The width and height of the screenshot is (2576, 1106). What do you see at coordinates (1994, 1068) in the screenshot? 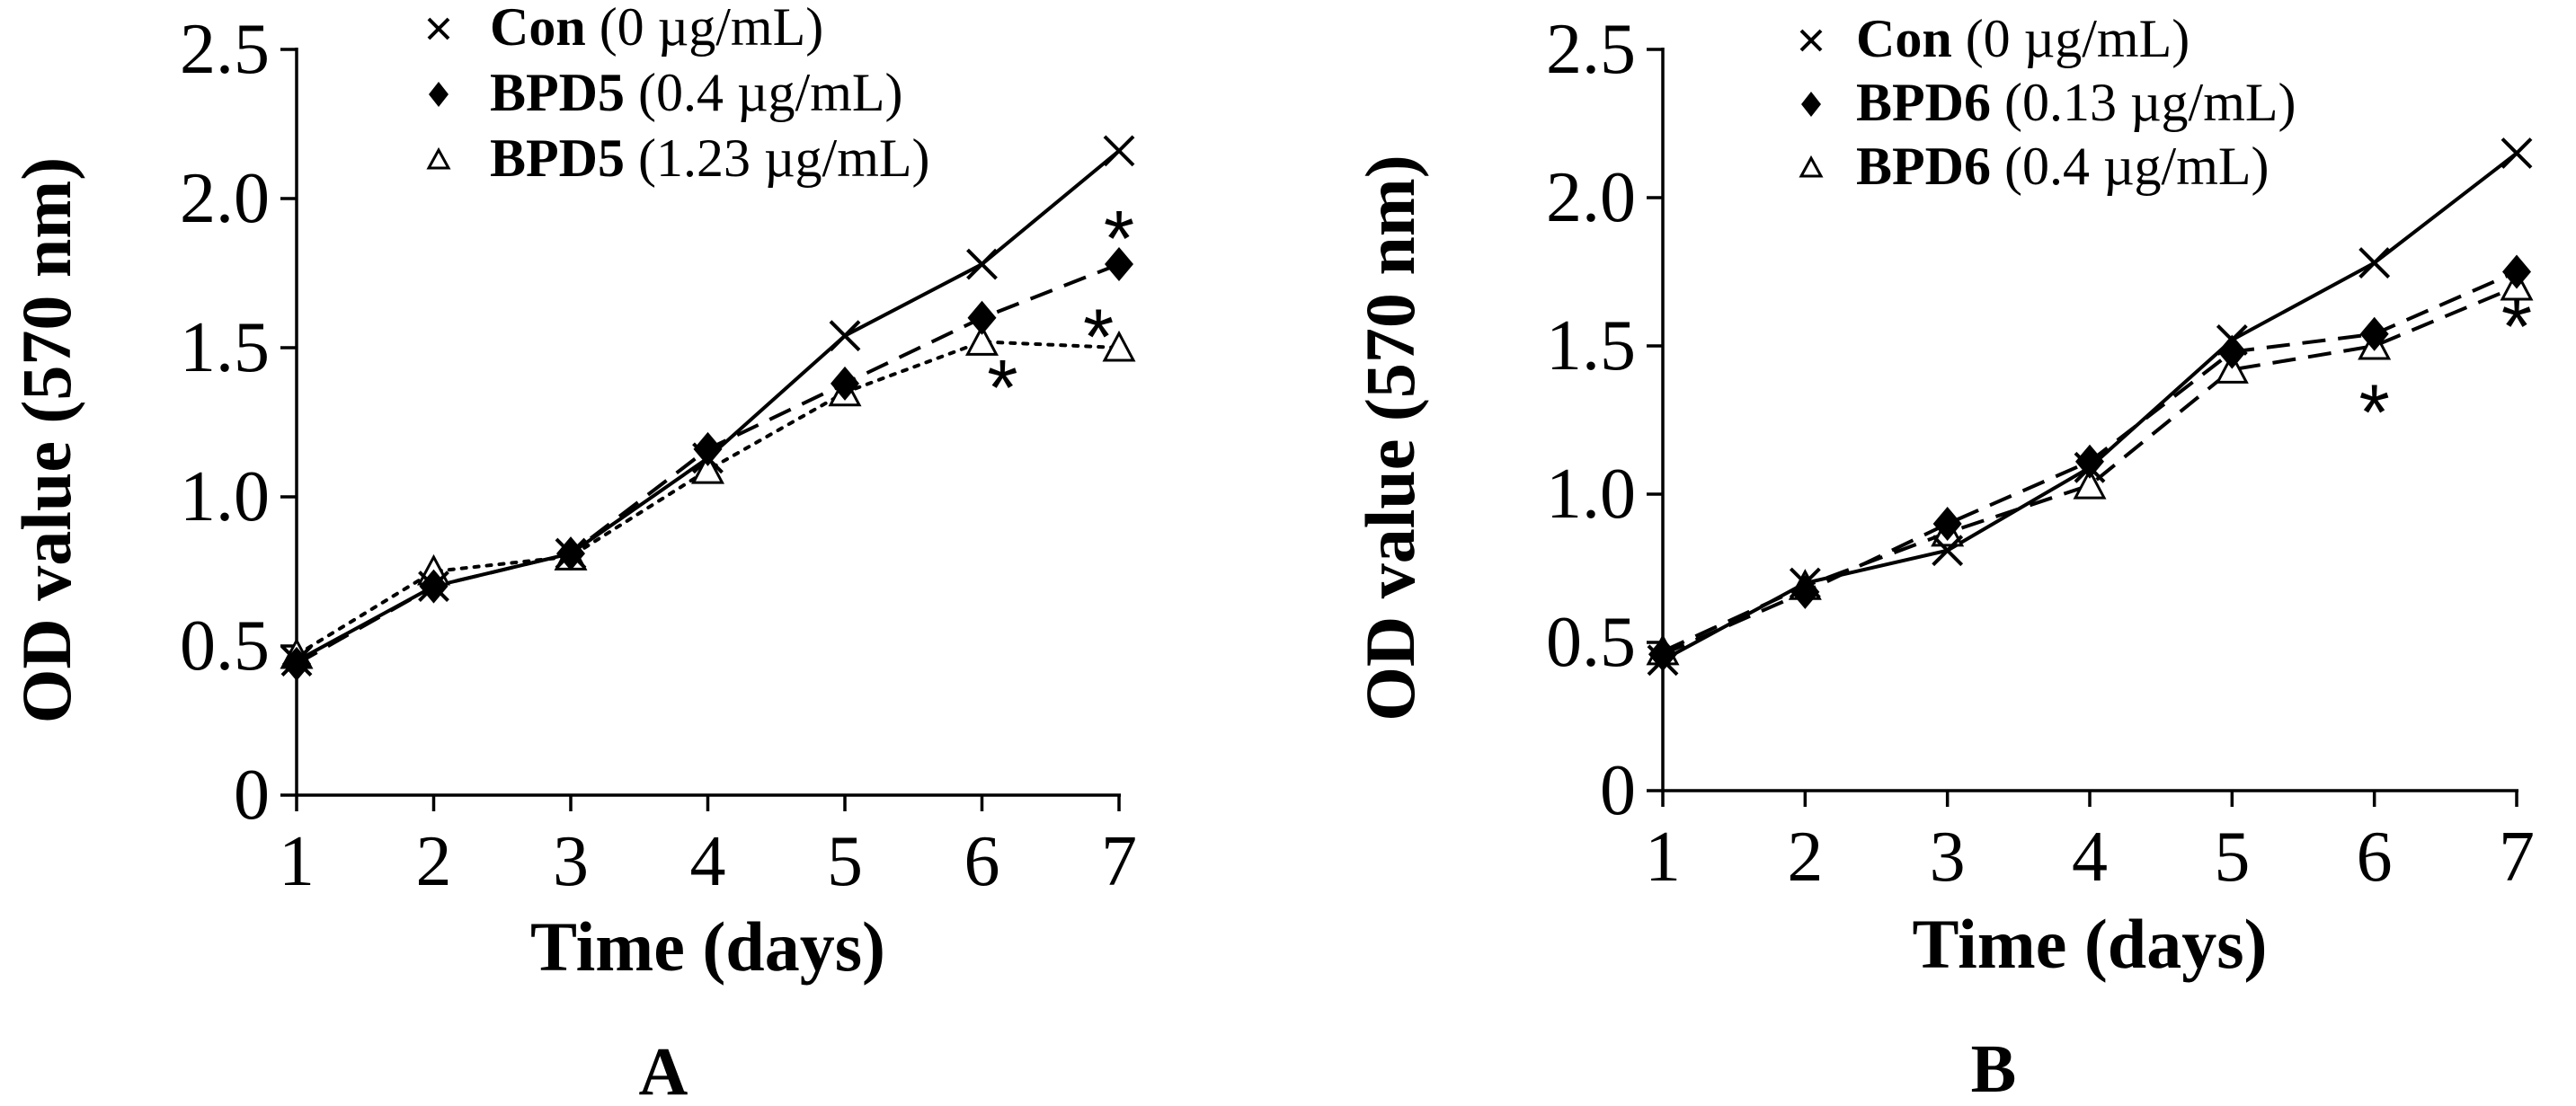
I see `panel-label: B` at bounding box center [1994, 1068].